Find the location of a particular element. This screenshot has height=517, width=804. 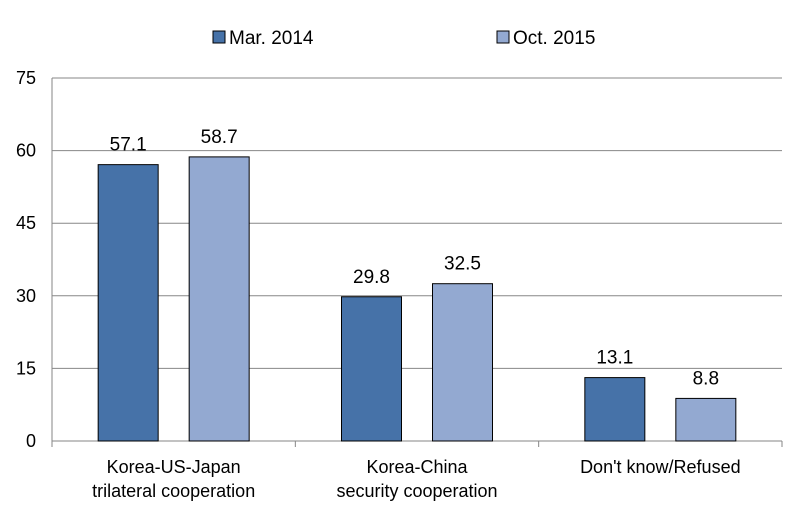

data-label: 8.8 is located at coordinates (706, 378).